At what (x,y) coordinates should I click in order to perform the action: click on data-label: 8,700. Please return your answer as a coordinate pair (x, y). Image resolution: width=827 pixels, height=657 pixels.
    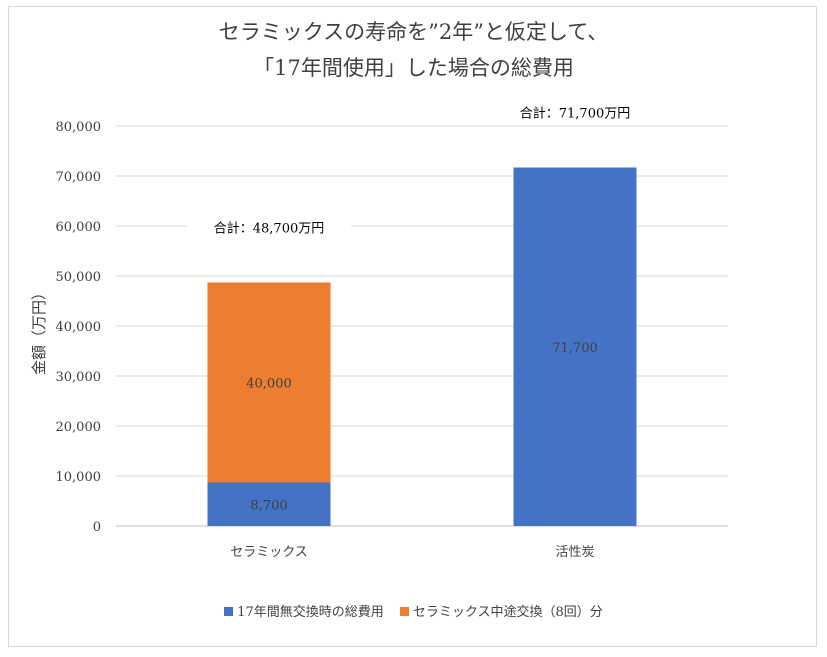
    Looking at the image, I should click on (268, 505).